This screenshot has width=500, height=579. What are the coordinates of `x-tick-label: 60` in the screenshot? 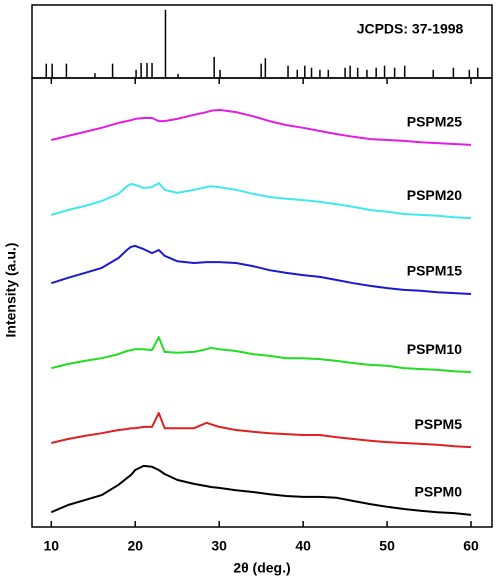 It's located at (471, 546).